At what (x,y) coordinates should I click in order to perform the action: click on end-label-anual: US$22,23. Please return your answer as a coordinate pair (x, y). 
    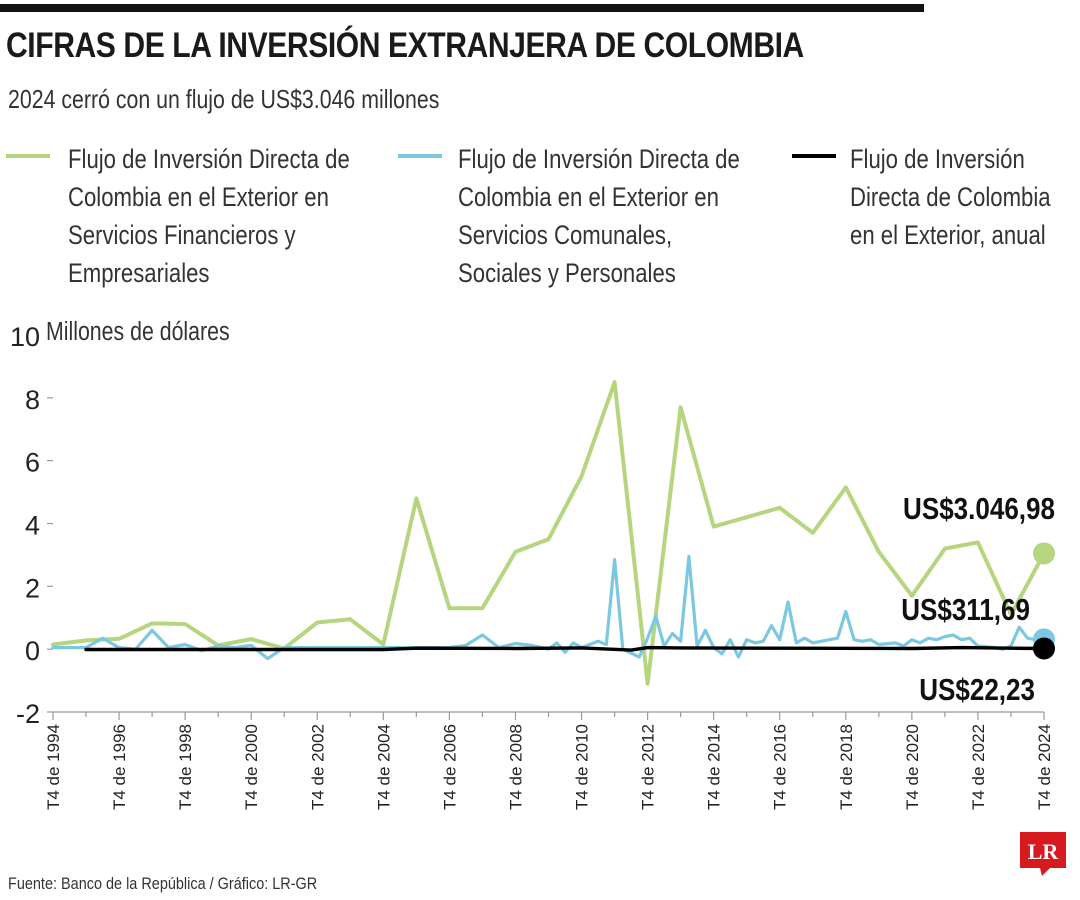
    Looking at the image, I should click on (977, 690).